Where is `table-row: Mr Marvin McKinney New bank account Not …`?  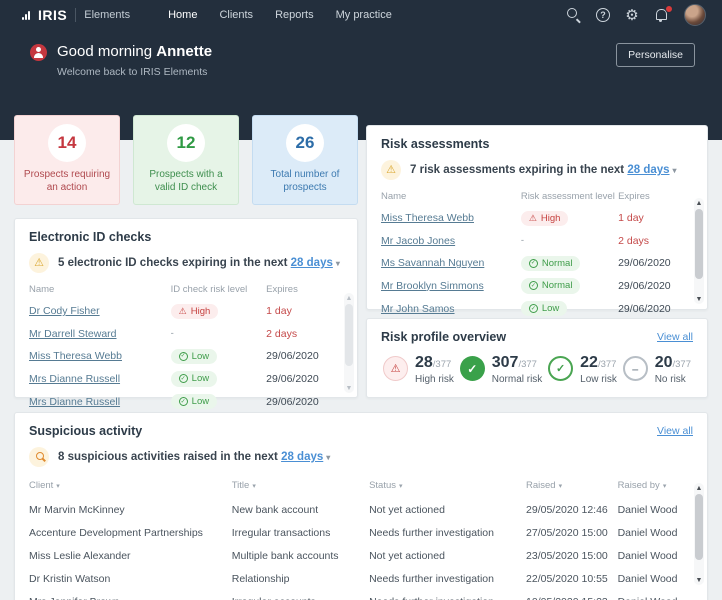 table-row: Mr Marvin McKinney New bank account Not … is located at coordinates (356, 509).